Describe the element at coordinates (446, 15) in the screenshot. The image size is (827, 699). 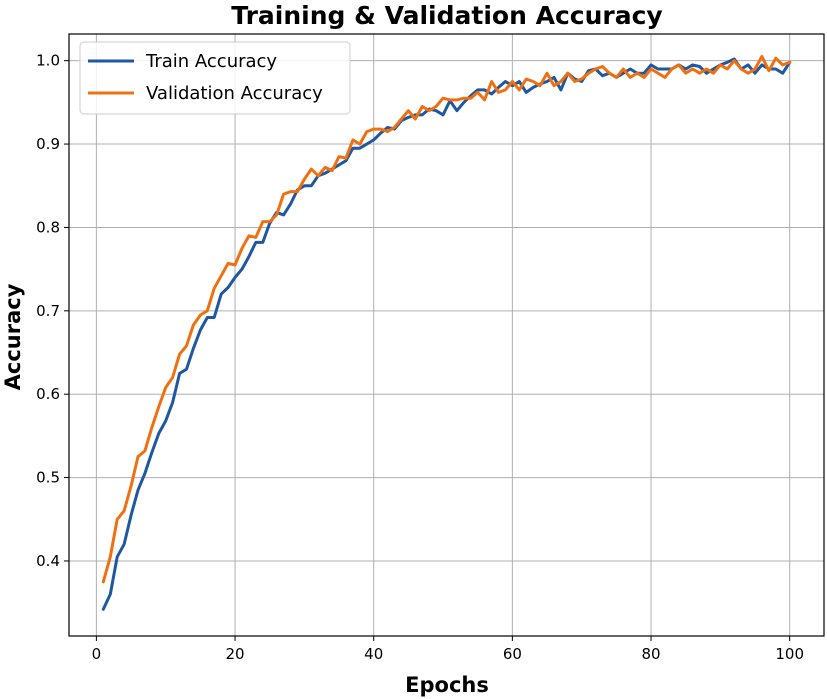
I see `chart-title: Training & Validation Accuracy` at that location.